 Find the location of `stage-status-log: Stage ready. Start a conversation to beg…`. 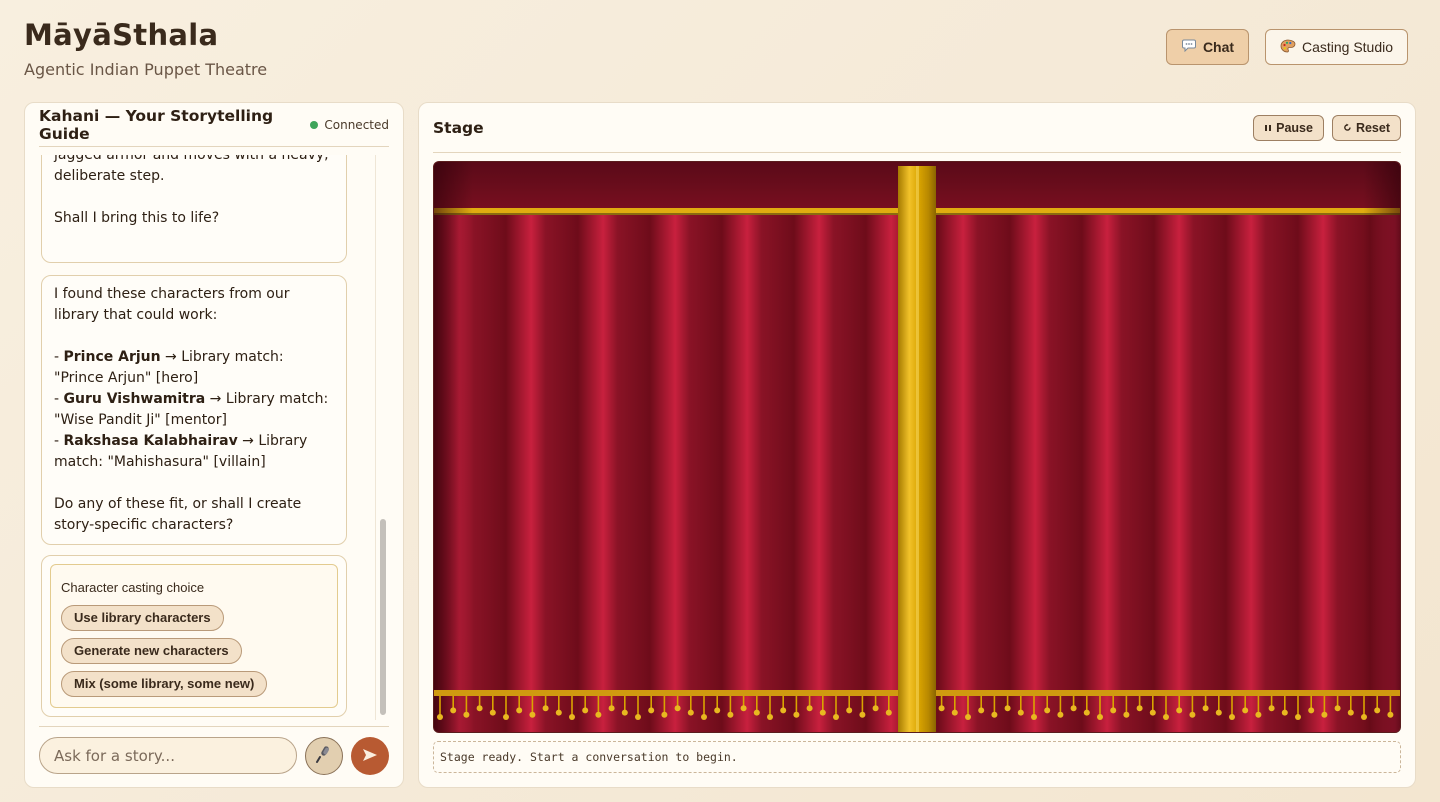

stage-status-log: Stage ready. Start a conversation to beg… is located at coordinates (917, 757).